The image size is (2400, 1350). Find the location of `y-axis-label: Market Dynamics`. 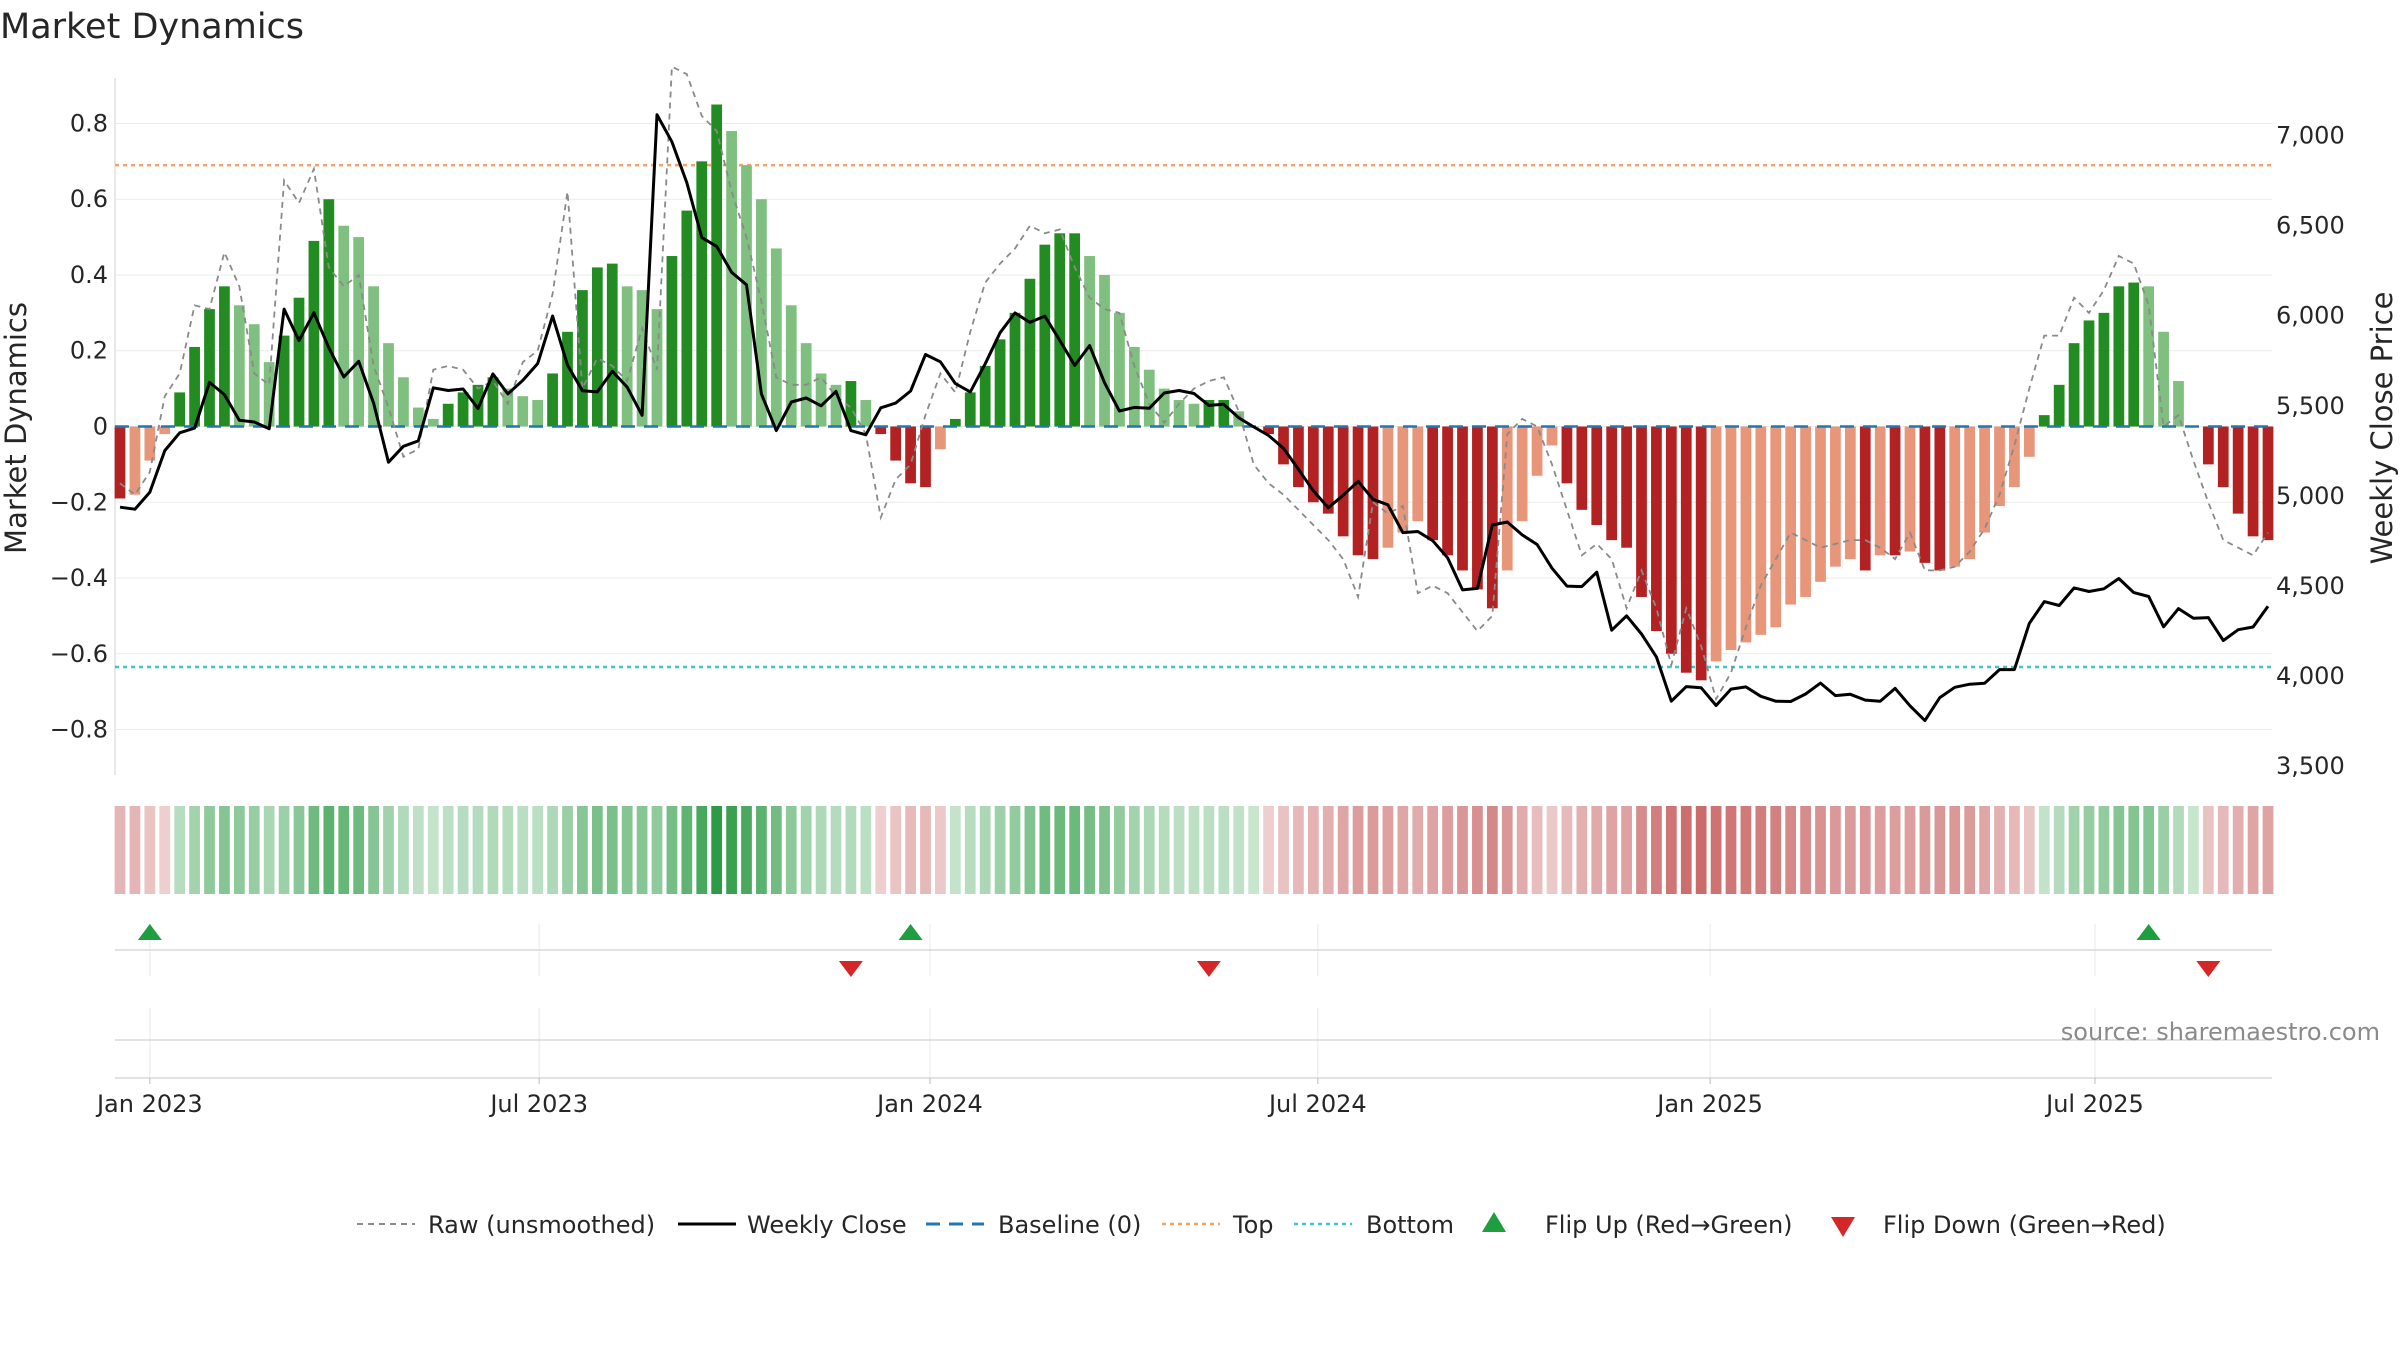

y-axis-label: Market Dynamics is located at coordinates (16, 428).